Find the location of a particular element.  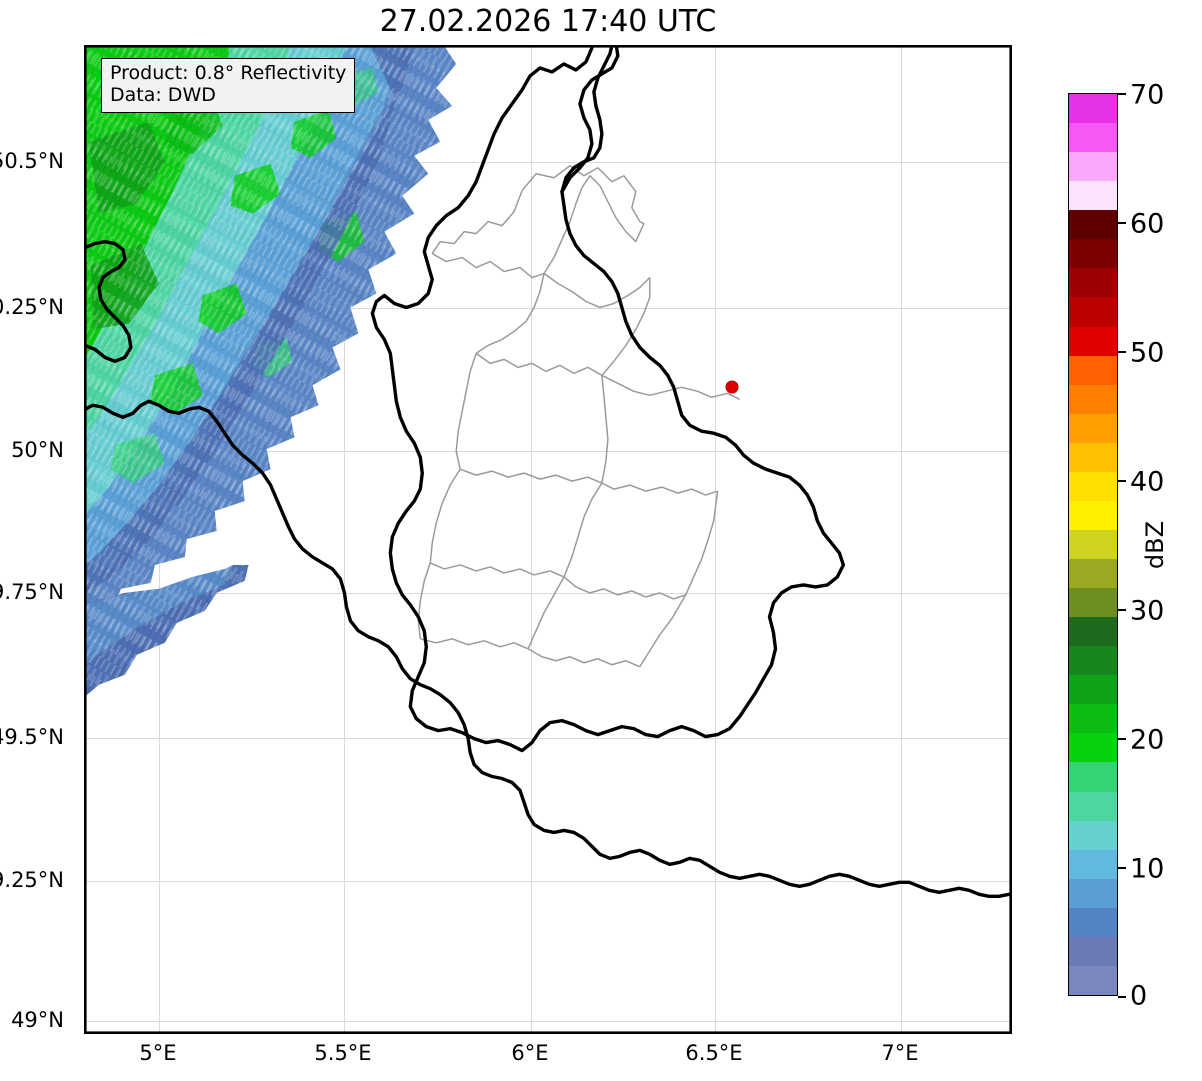

legend-data-line: Data: DWD is located at coordinates (163, 95).